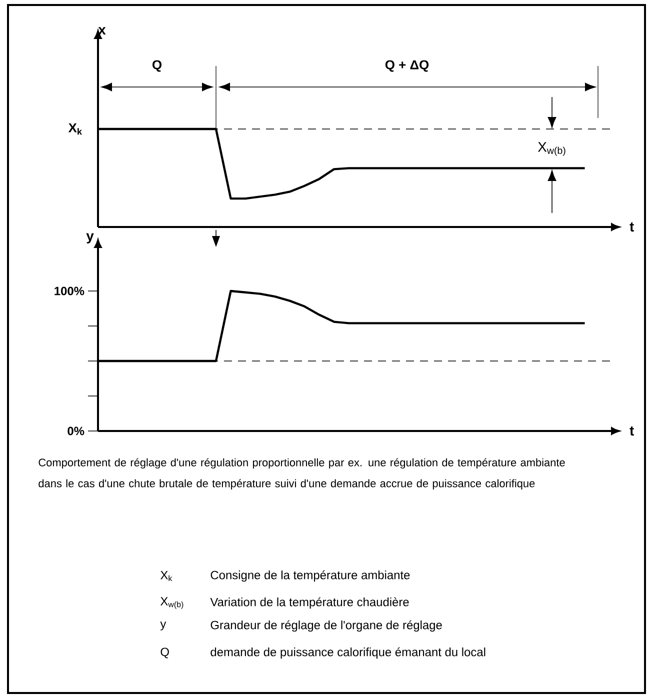 The height and width of the screenshot is (697, 653). I want to click on text: Consigne de la température ambiante, so click(310, 576).